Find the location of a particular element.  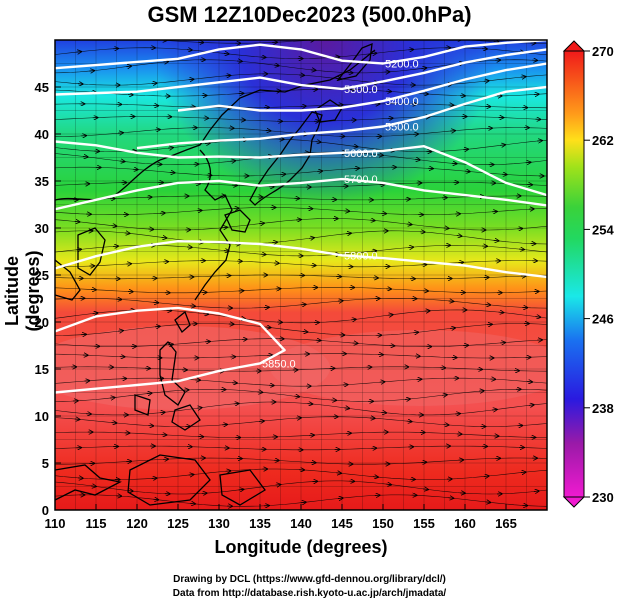

contour-label: 5400.0 is located at coordinates (402, 102).